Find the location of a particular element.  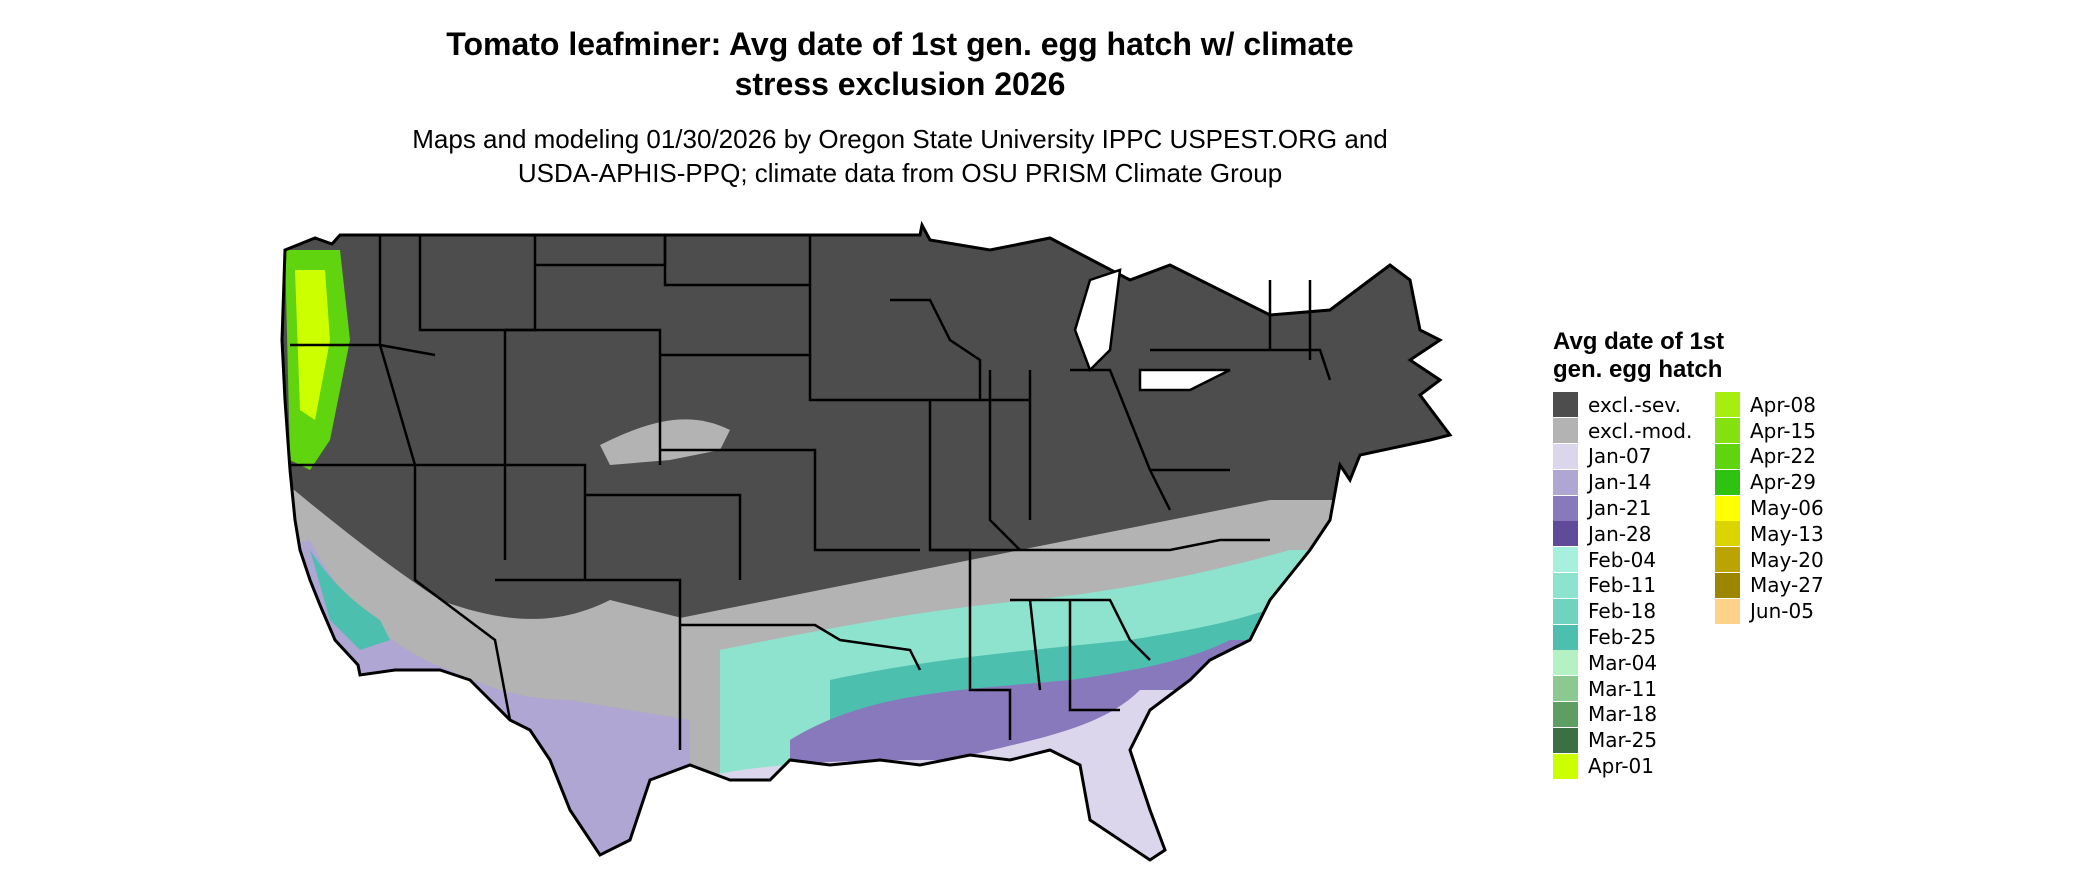

legend-item: Mar-04 is located at coordinates (1634, 663).